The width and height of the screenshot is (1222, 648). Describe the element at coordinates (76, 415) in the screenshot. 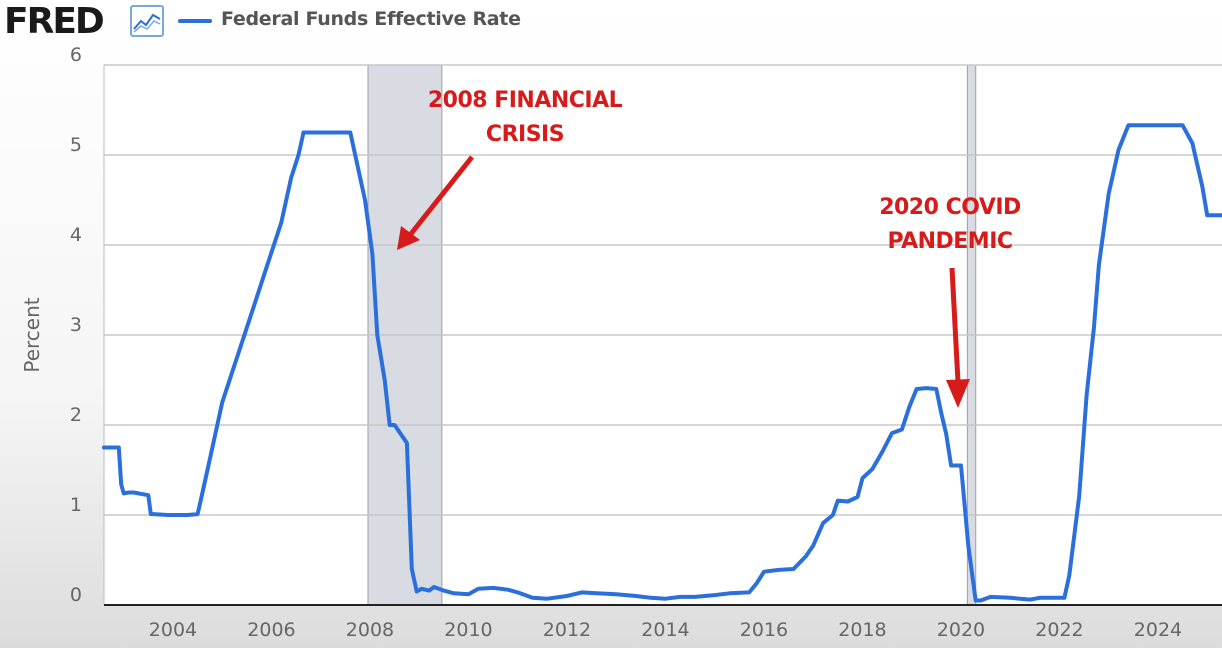

I see `y-tick-label: 2` at that location.